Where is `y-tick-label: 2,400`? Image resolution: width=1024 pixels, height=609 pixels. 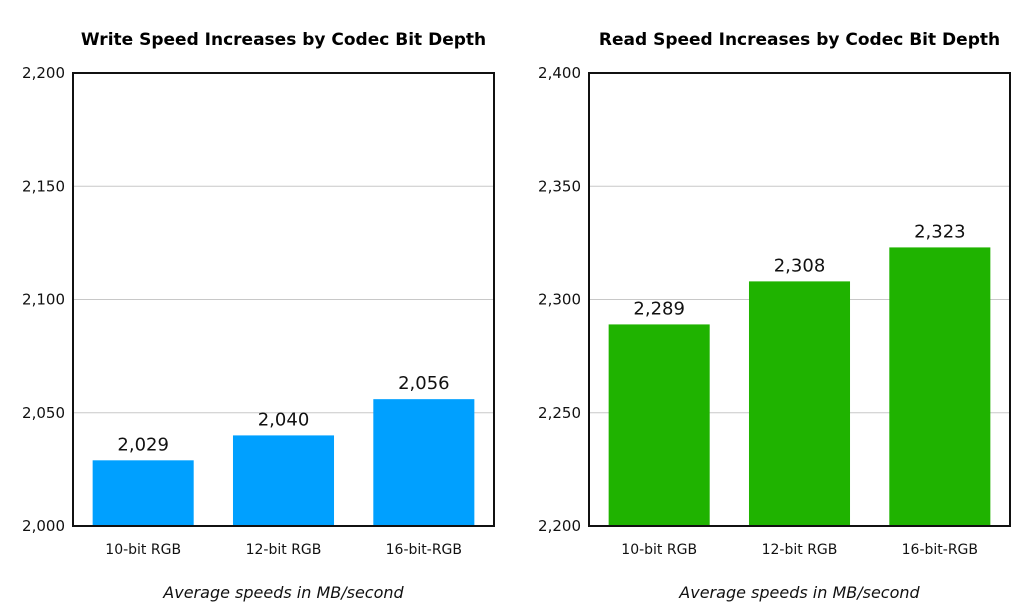 y-tick-label: 2,400 is located at coordinates (559, 73).